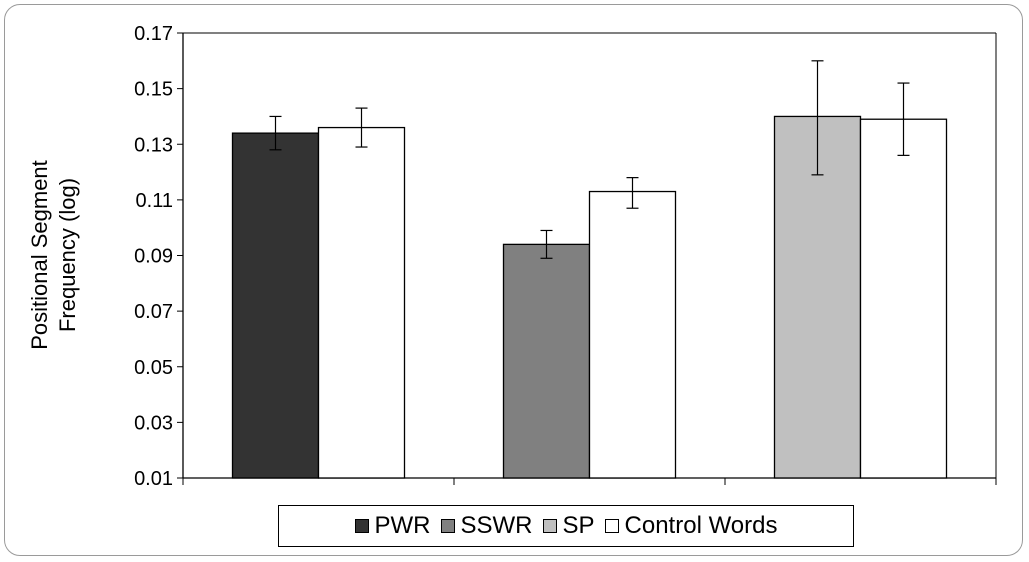 The width and height of the screenshot is (1029, 562). Describe the element at coordinates (496, 525) in the screenshot. I see `legend-label-sswr: SSWR` at that location.